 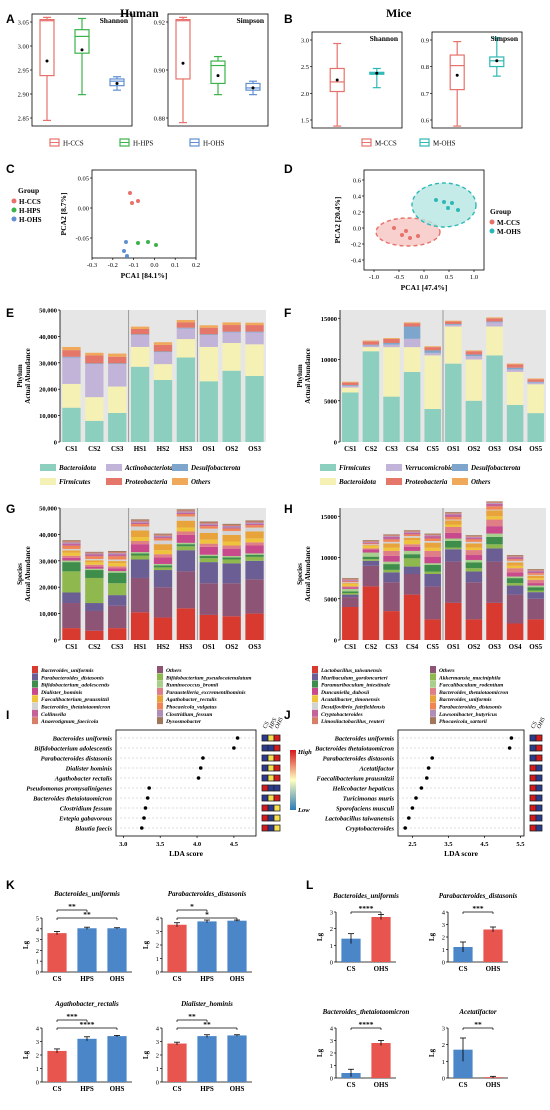 I want to click on panel-a-shannon-y-tick-label: 2.90, so click(x=23, y=95).